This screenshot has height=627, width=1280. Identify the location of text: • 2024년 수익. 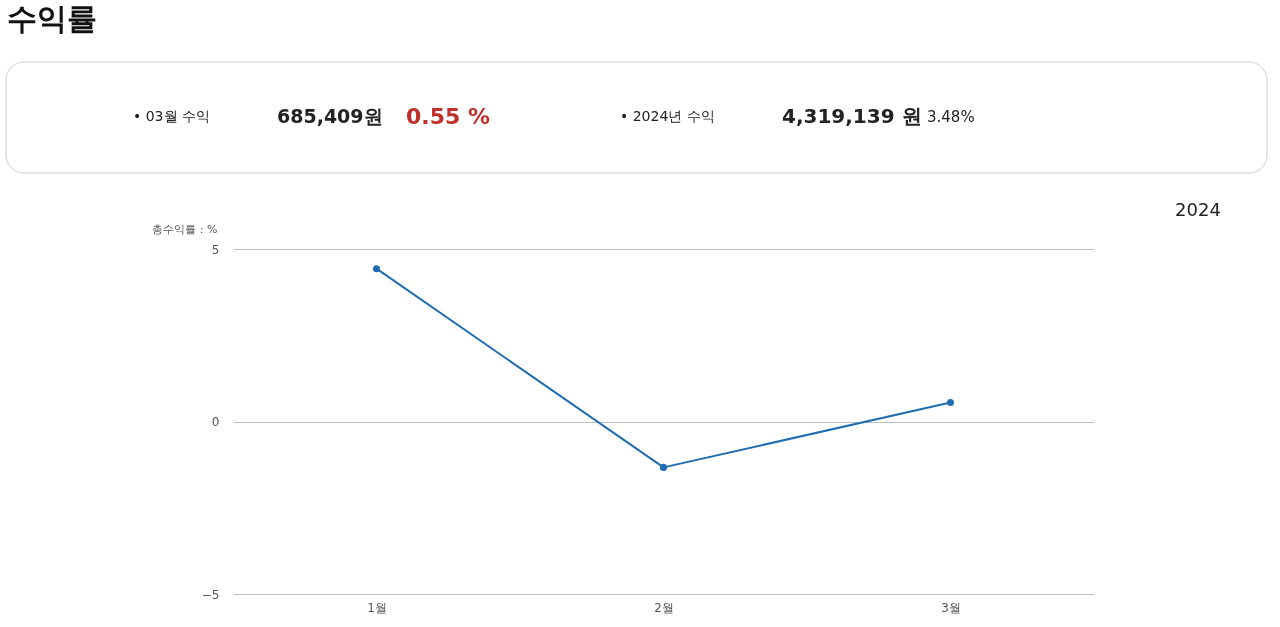
(667, 116).